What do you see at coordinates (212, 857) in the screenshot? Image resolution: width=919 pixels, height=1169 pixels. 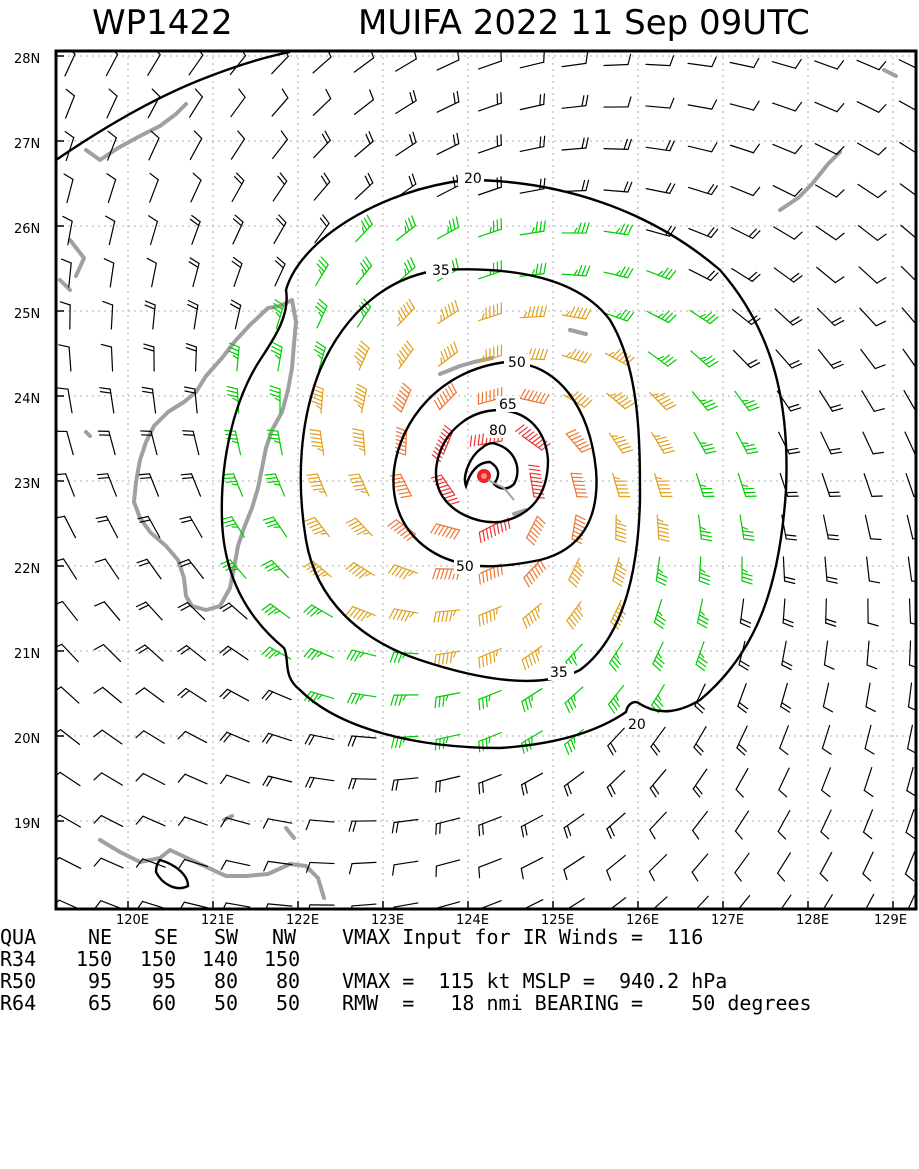 I see `luzon-coastline` at bounding box center [212, 857].